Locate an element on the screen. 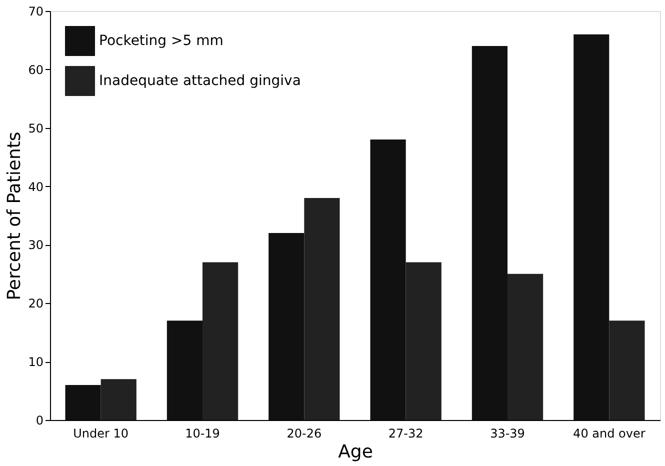 The image size is (665, 466). x-tick-label: Under 10 is located at coordinates (101, 433).